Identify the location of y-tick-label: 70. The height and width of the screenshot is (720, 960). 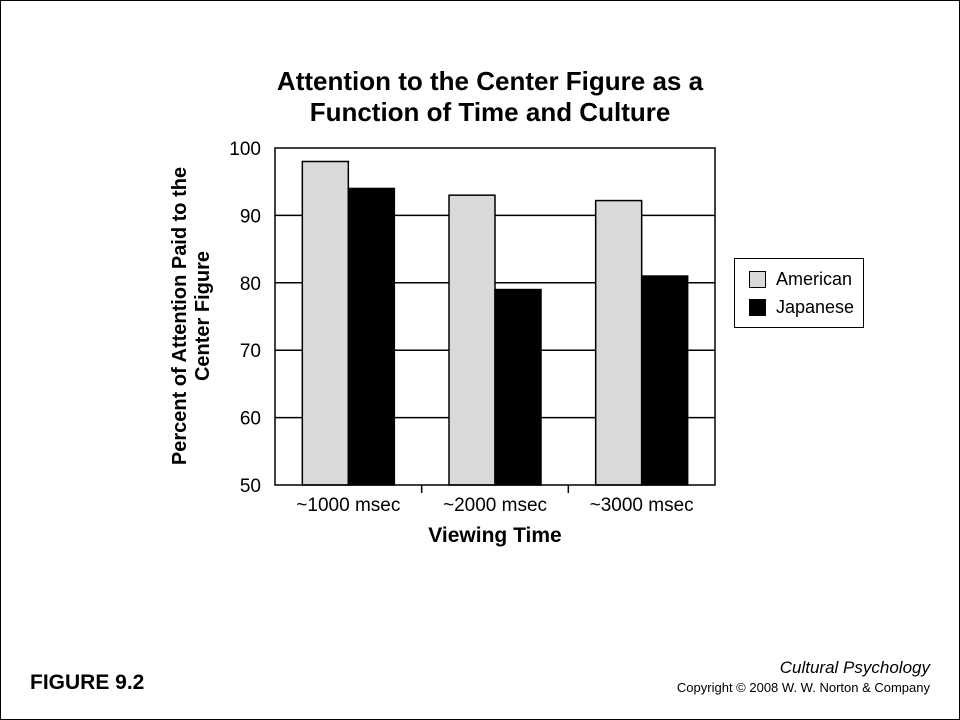
(250, 351).